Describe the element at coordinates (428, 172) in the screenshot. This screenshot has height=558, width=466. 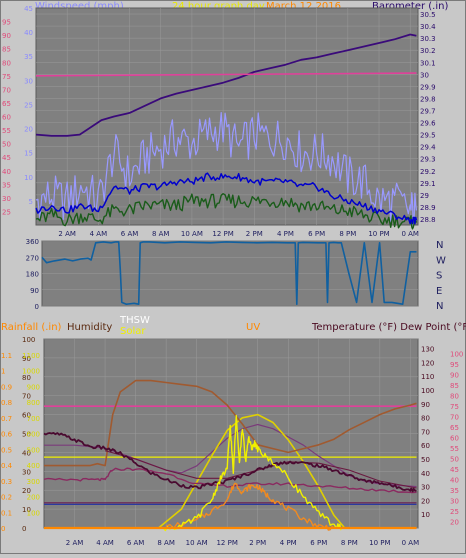
I see `barometer-tick-label: 29.2` at that location.